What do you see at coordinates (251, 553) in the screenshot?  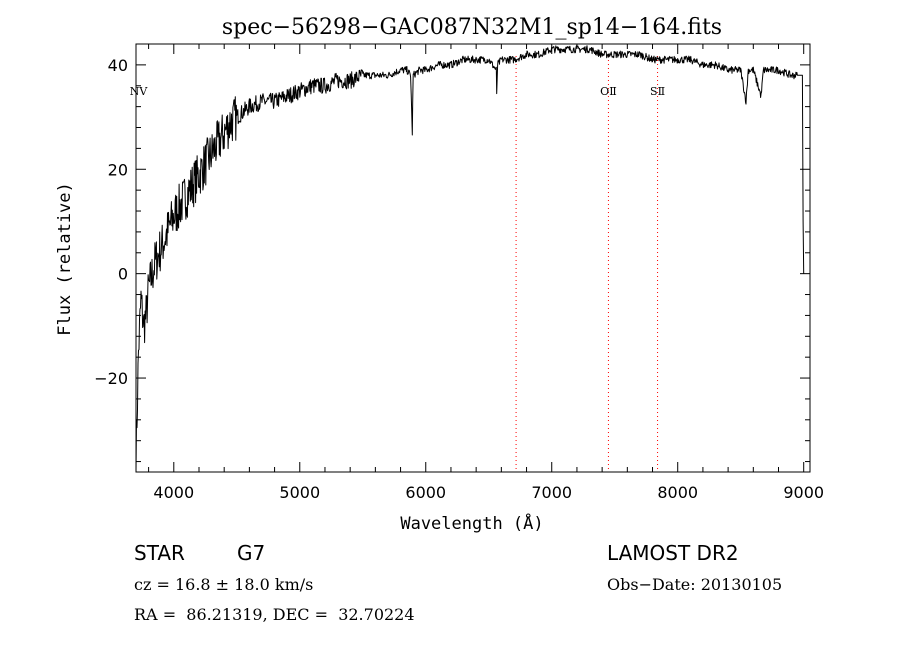 I see `object-subclass: G7` at bounding box center [251, 553].